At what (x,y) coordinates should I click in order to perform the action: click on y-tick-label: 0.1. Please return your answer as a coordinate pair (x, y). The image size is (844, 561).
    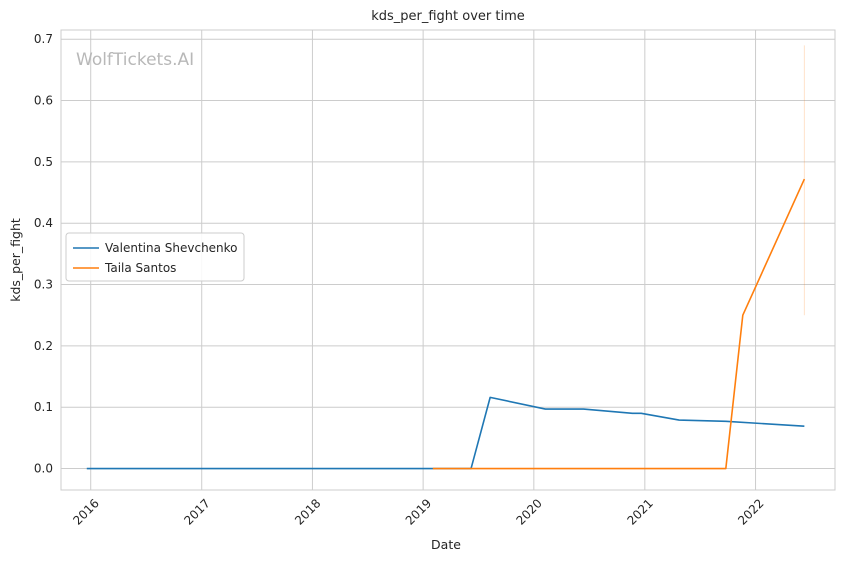
    Looking at the image, I should click on (43, 407).